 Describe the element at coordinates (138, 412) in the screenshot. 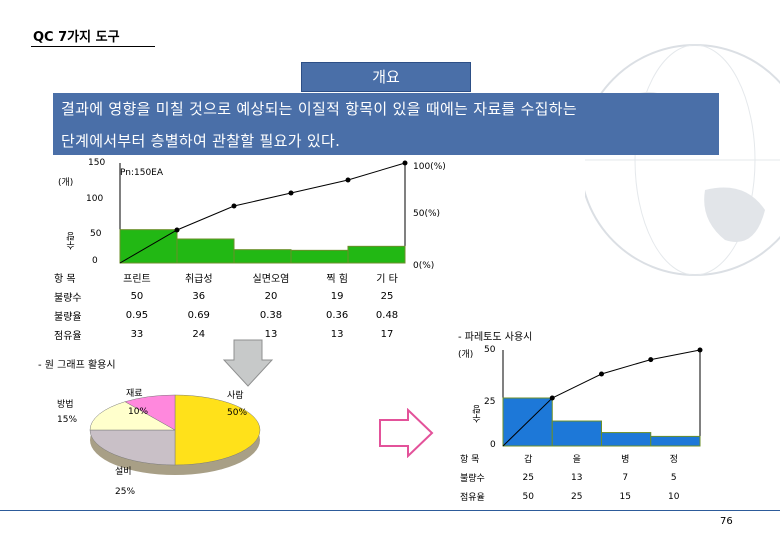

I see `pie-pct-material: 10%` at that location.